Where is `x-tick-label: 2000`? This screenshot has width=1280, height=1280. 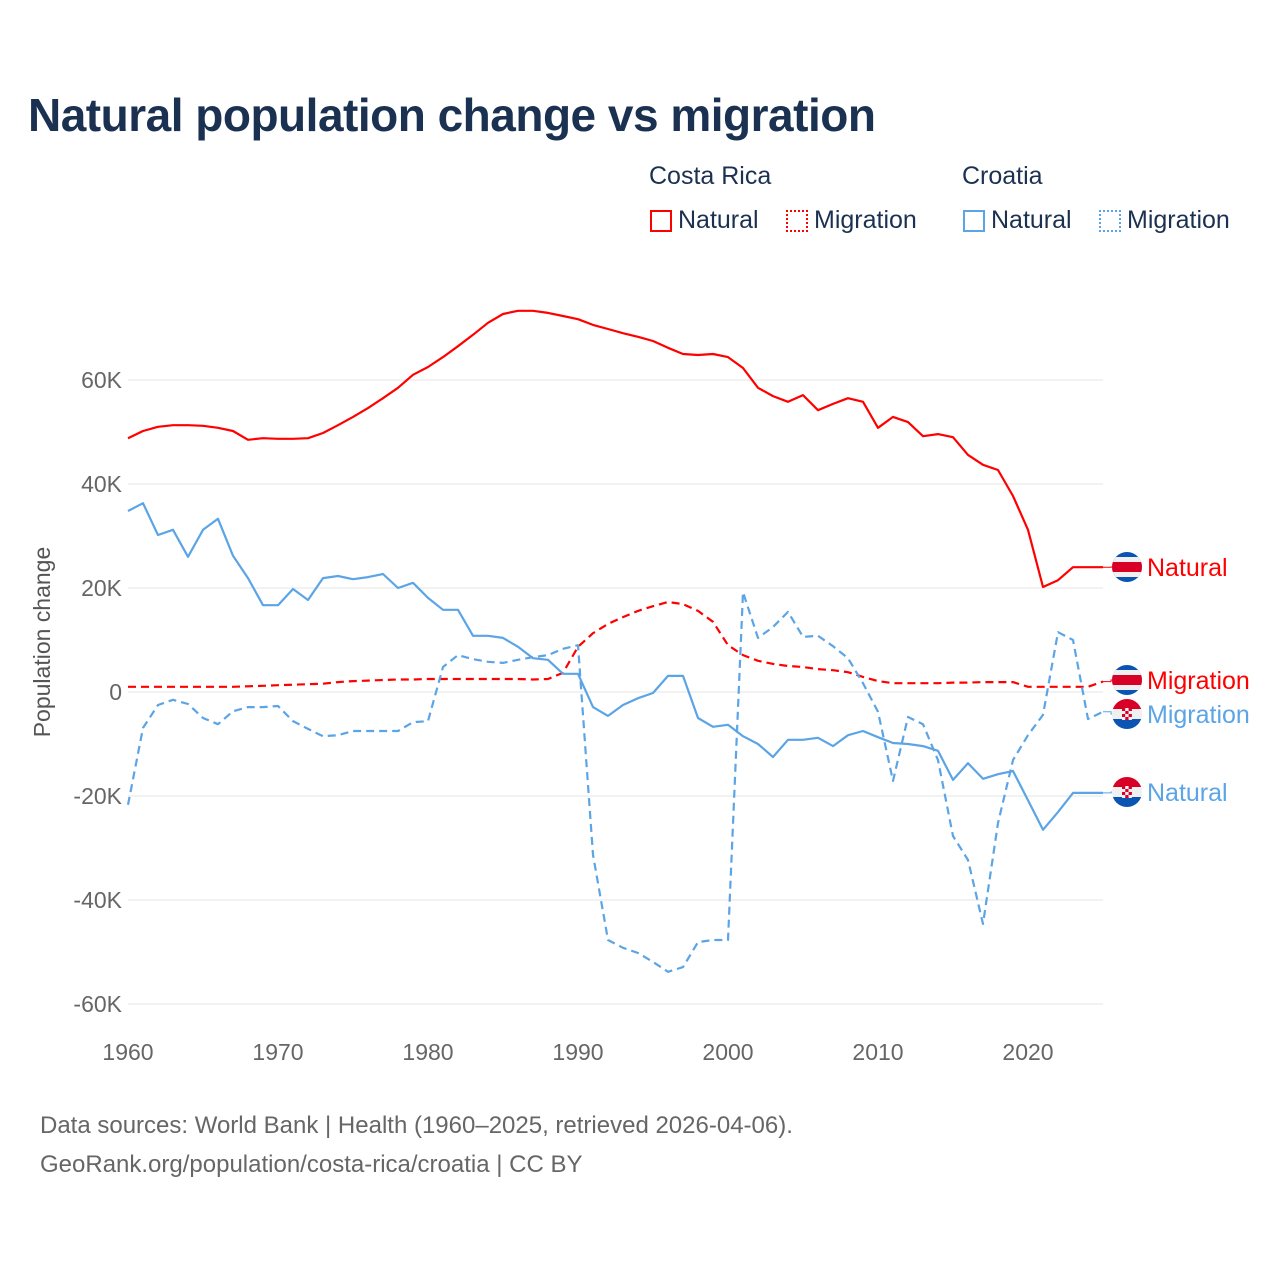 x-tick-label: 2000 is located at coordinates (727, 1052).